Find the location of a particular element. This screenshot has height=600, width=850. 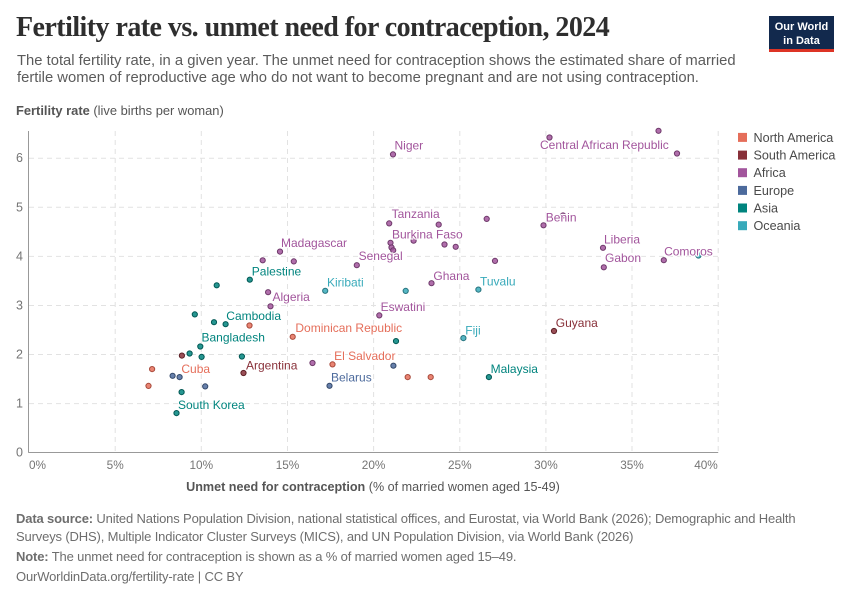

svg-text: Liberia is located at coordinates (622, 240).